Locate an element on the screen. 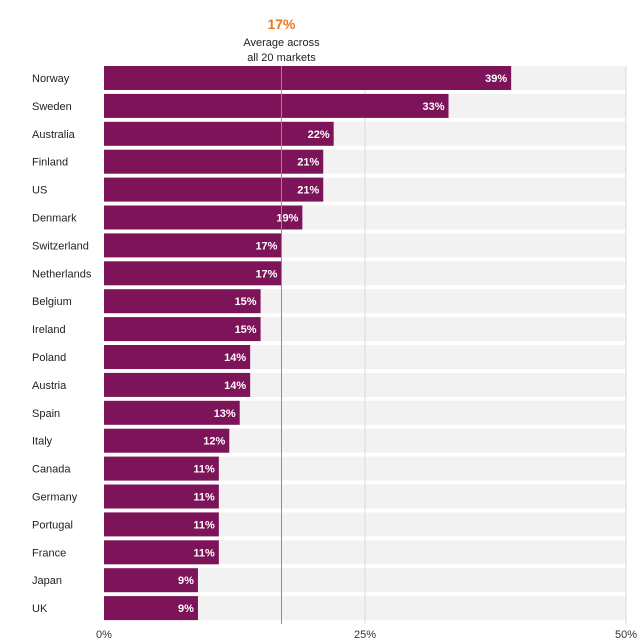  category-label: Denmark is located at coordinates (54, 219).